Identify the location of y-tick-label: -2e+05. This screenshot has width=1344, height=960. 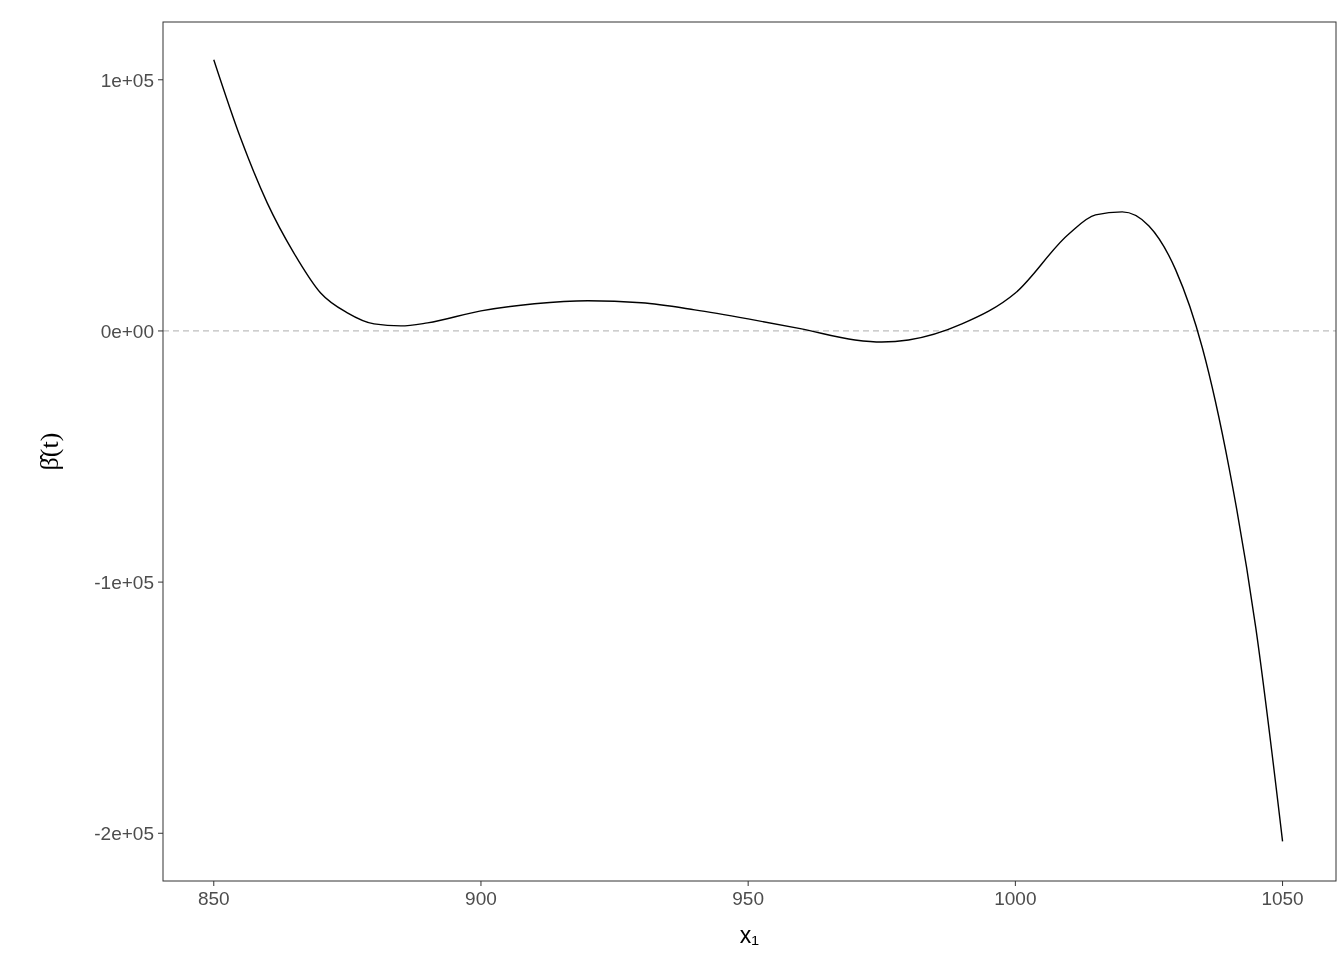
(124, 834).